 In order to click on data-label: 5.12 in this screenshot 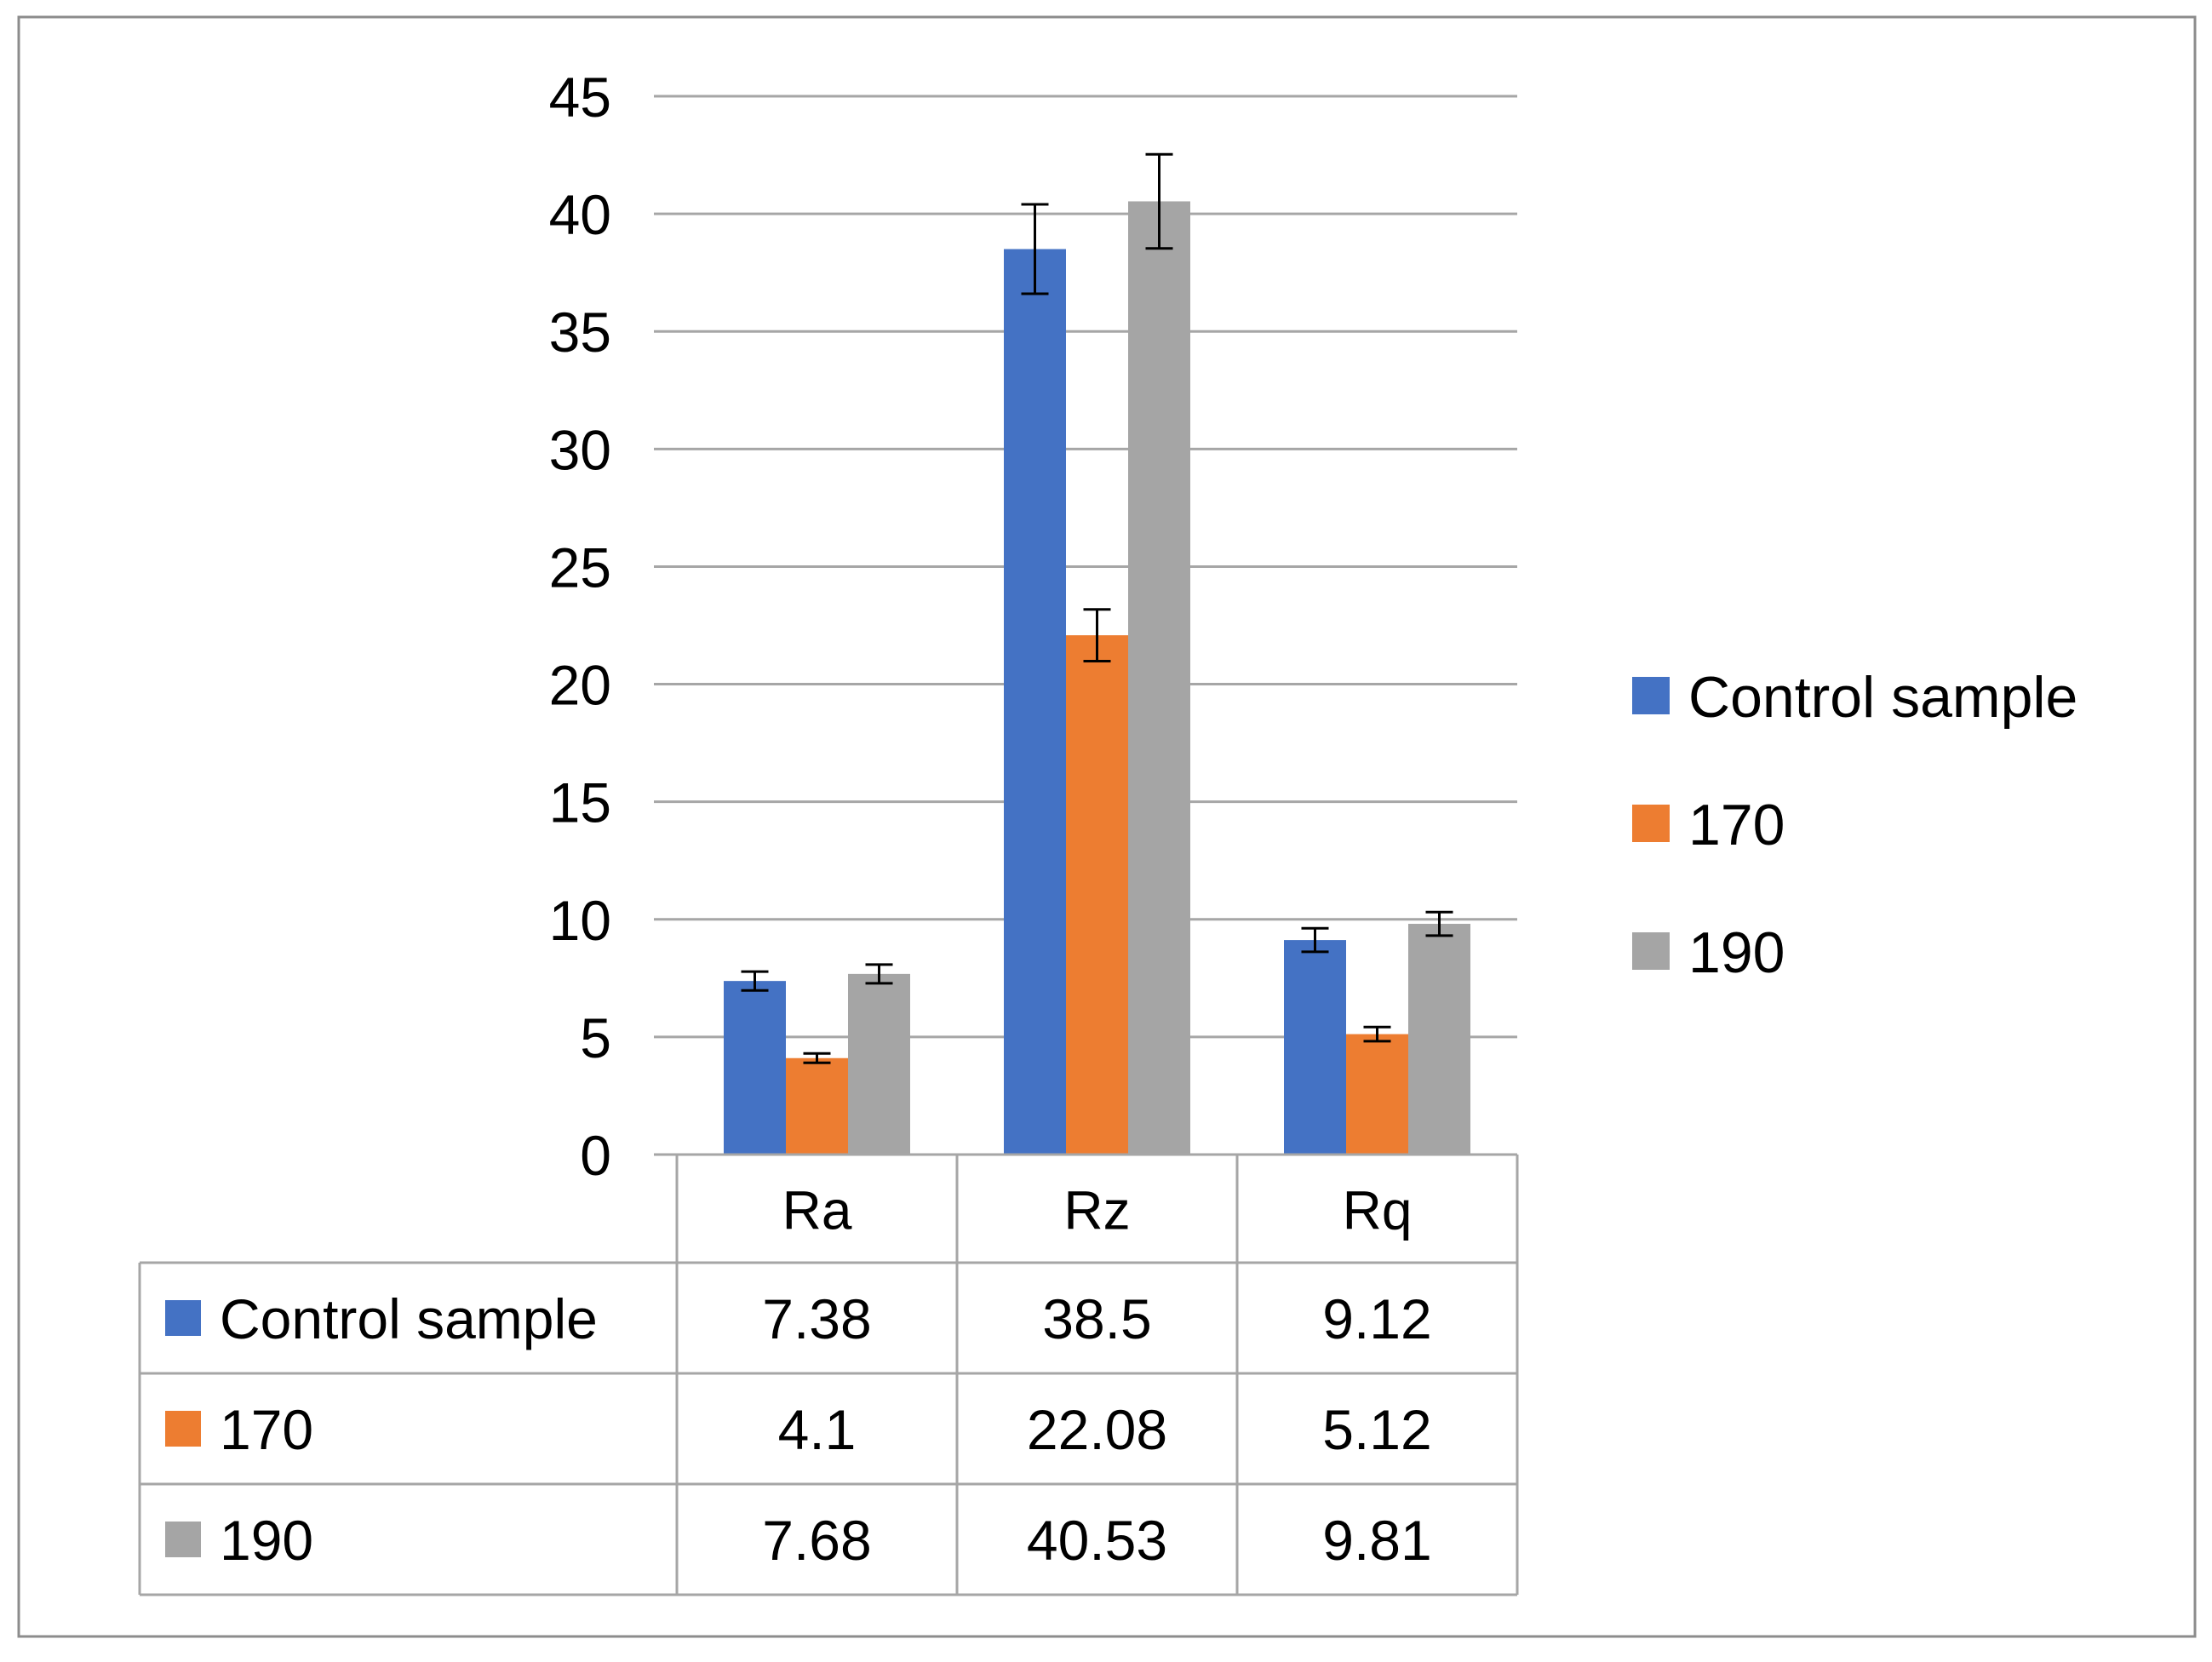, I will do `click(1376, 1429)`.